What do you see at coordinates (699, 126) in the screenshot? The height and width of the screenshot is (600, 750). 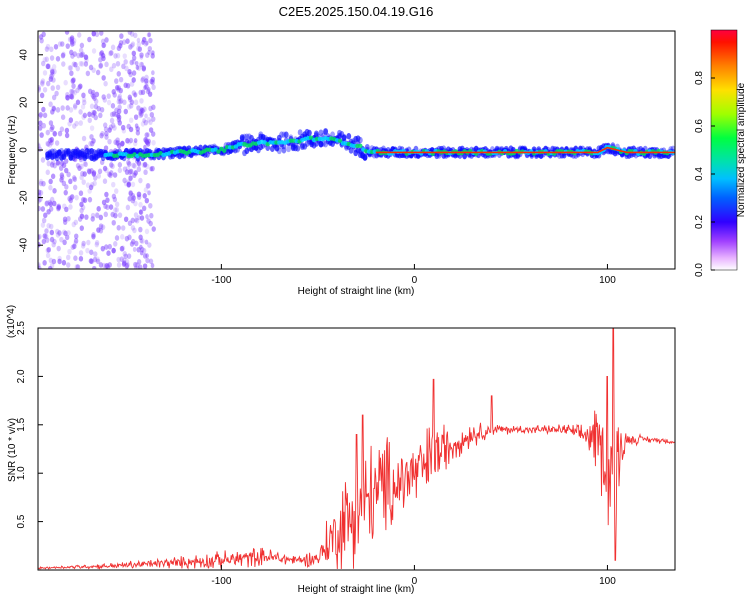 I see `colorbar-tick-label: 0.6` at bounding box center [699, 126].